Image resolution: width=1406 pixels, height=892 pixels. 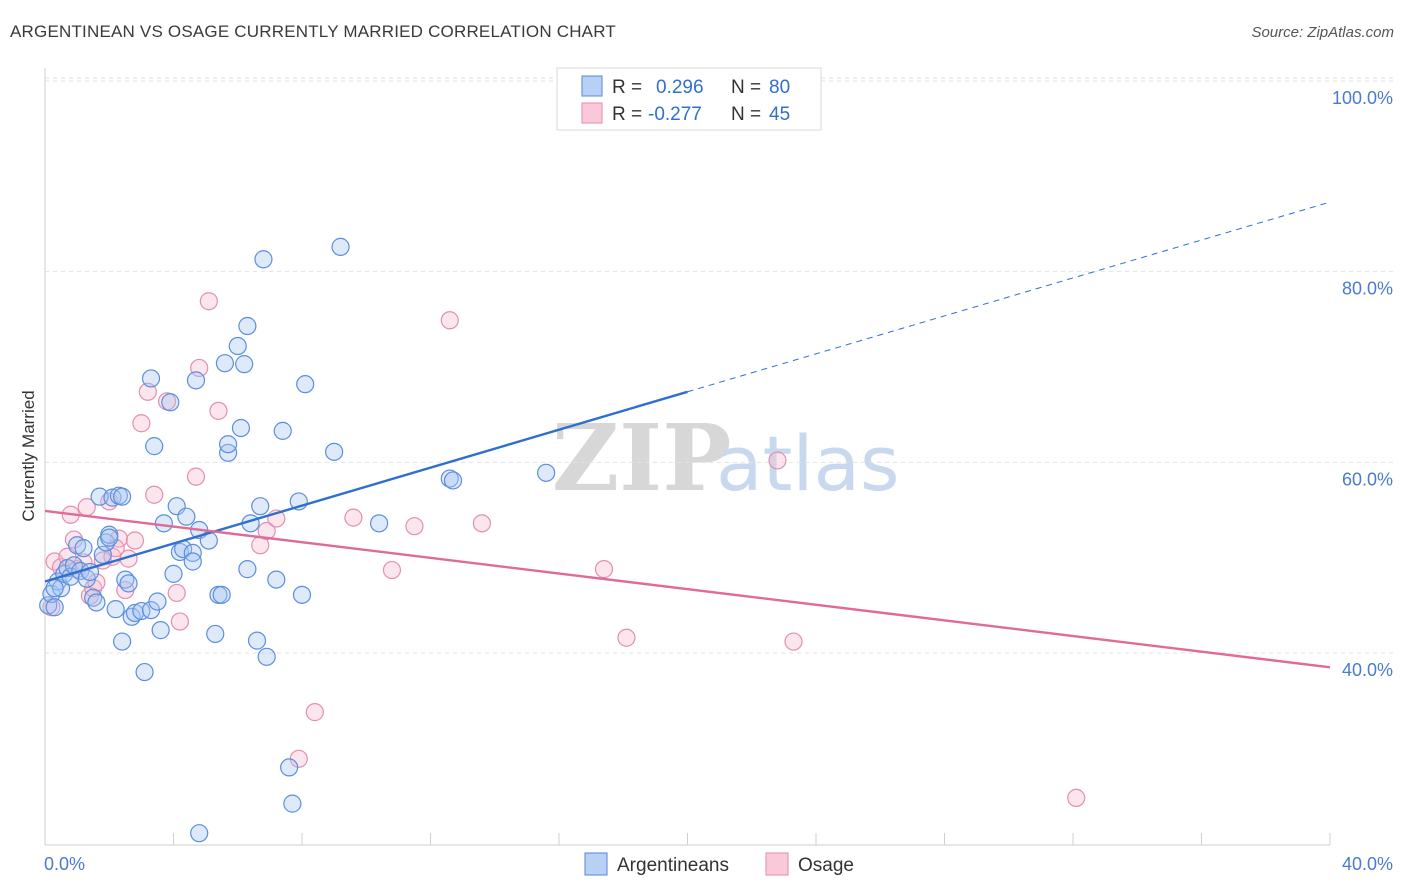 What do you see at coordinates (779, 87) in the screenshot?
I see `legend-n-value-1: 80` at bounding box center [779, 87].